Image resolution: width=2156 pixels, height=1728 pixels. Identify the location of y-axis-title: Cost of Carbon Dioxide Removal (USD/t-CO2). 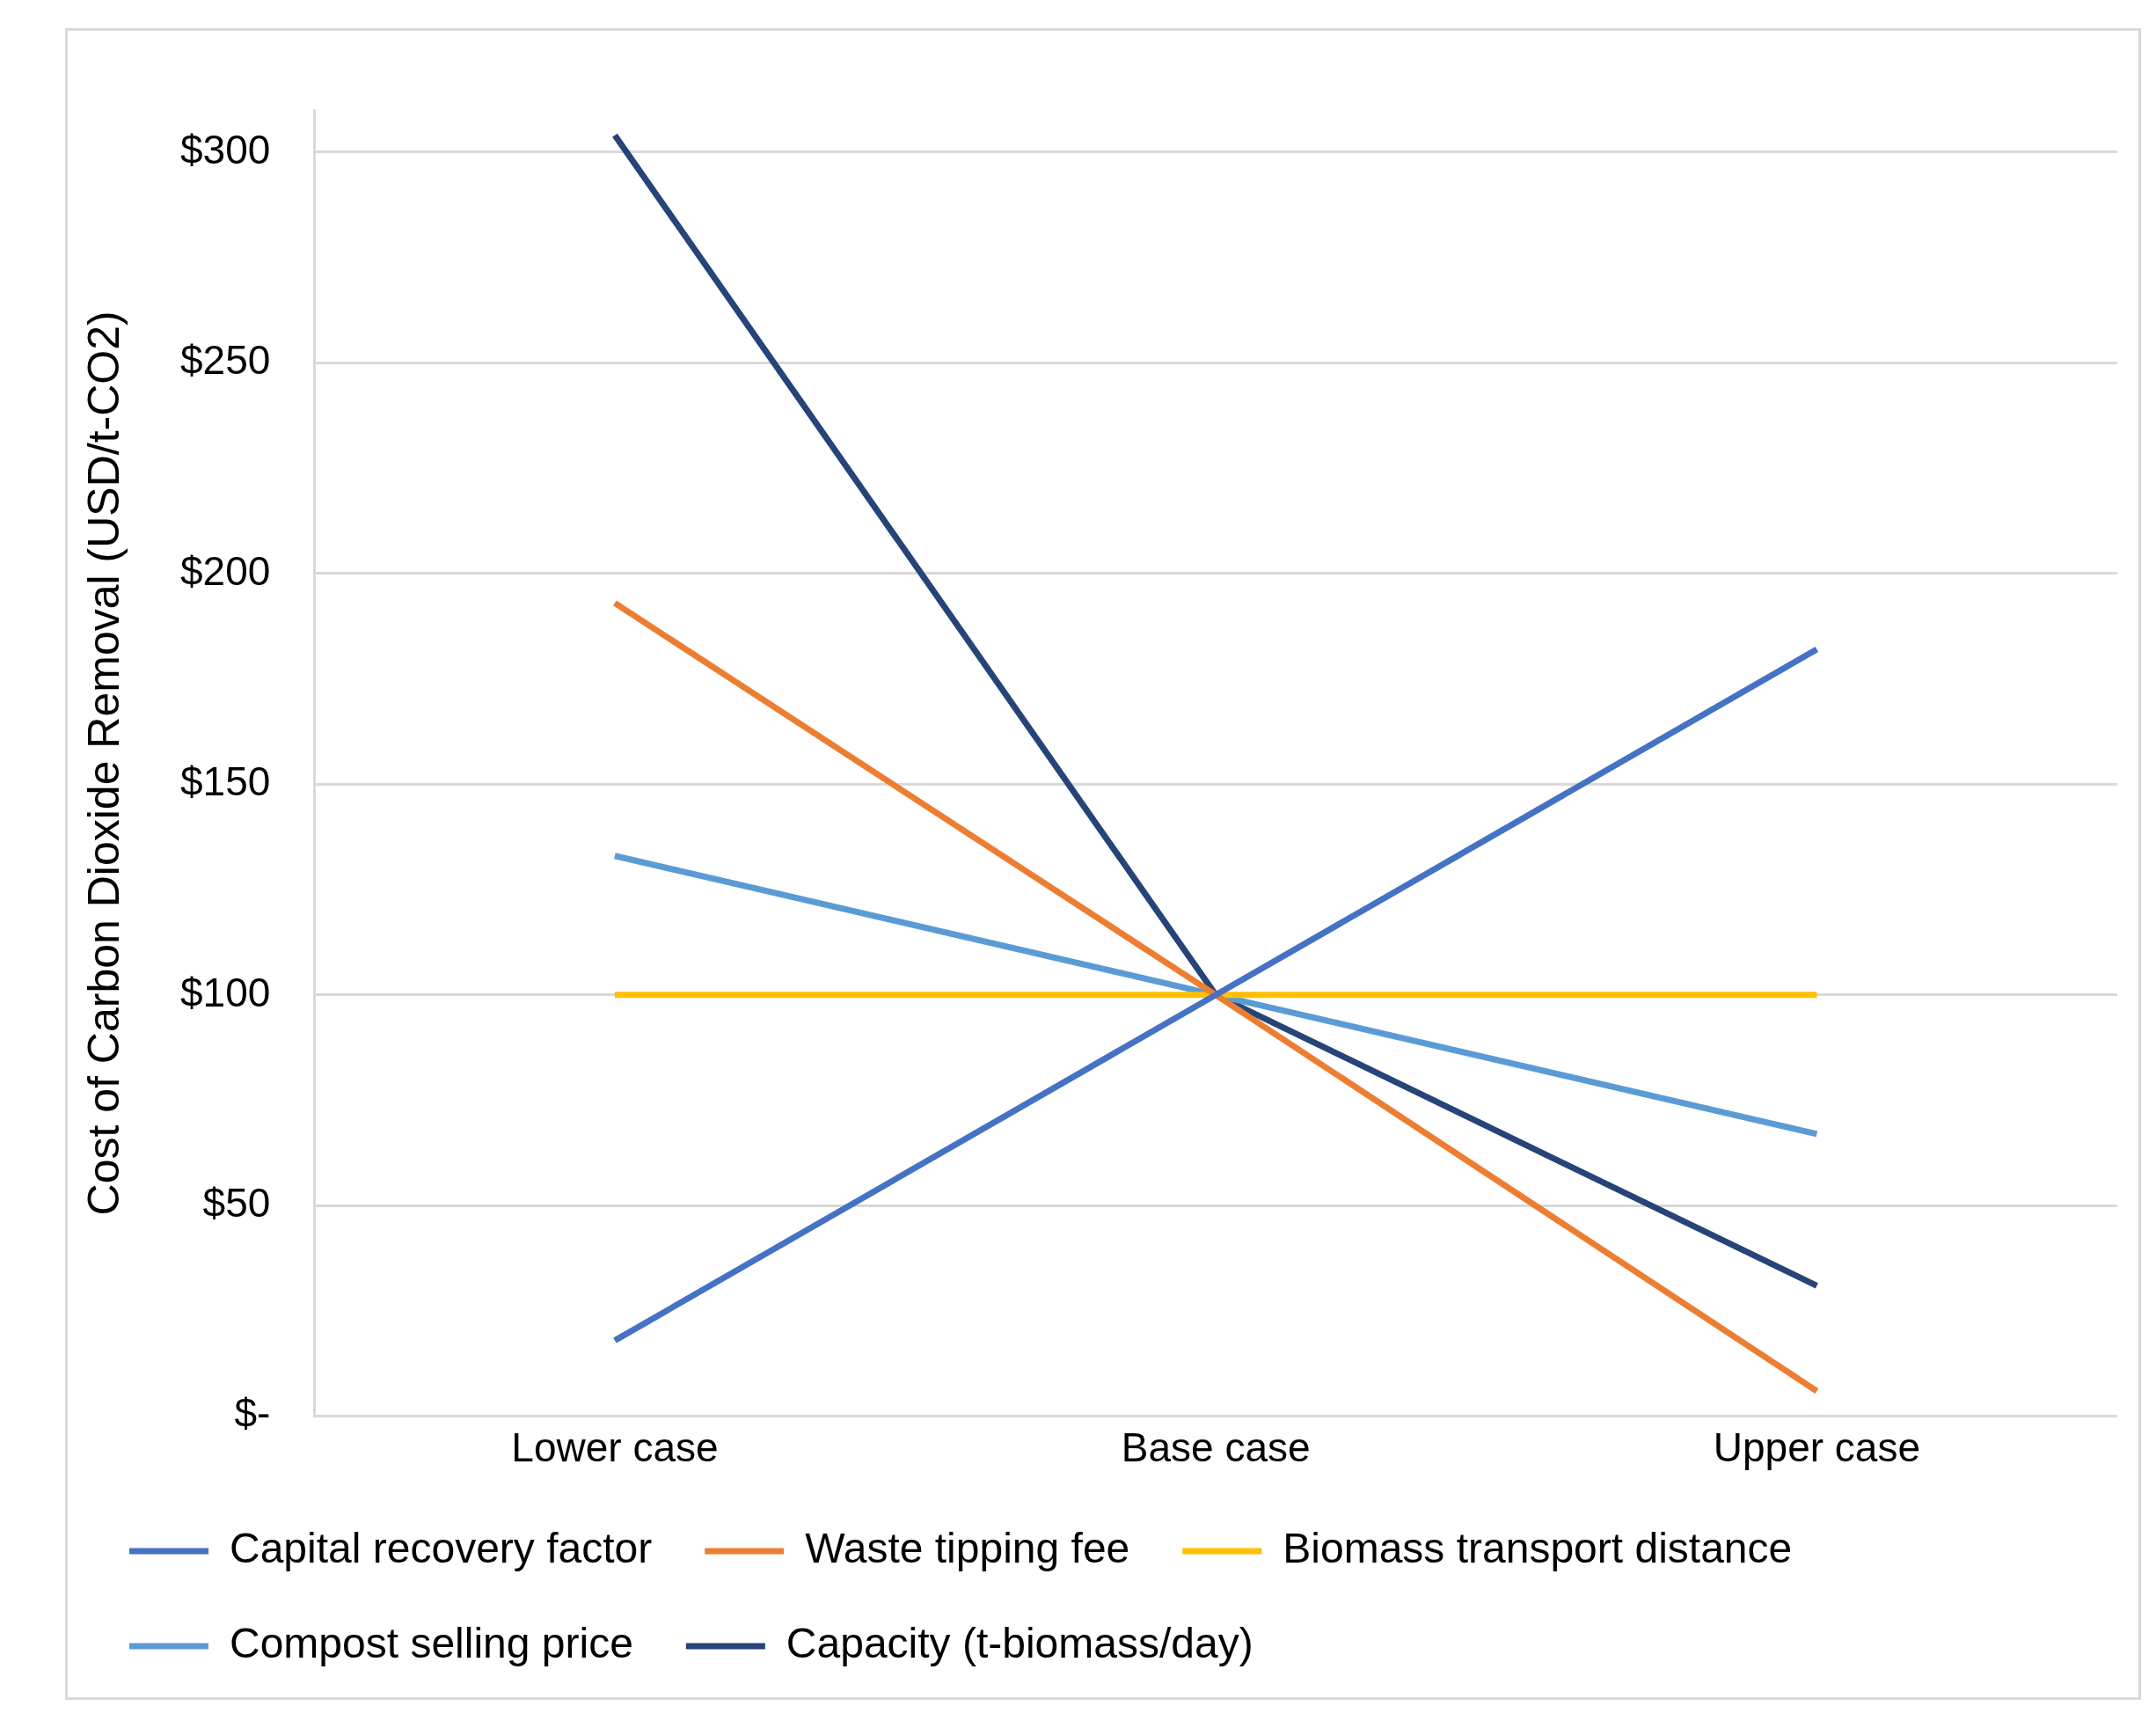
(103, 764).